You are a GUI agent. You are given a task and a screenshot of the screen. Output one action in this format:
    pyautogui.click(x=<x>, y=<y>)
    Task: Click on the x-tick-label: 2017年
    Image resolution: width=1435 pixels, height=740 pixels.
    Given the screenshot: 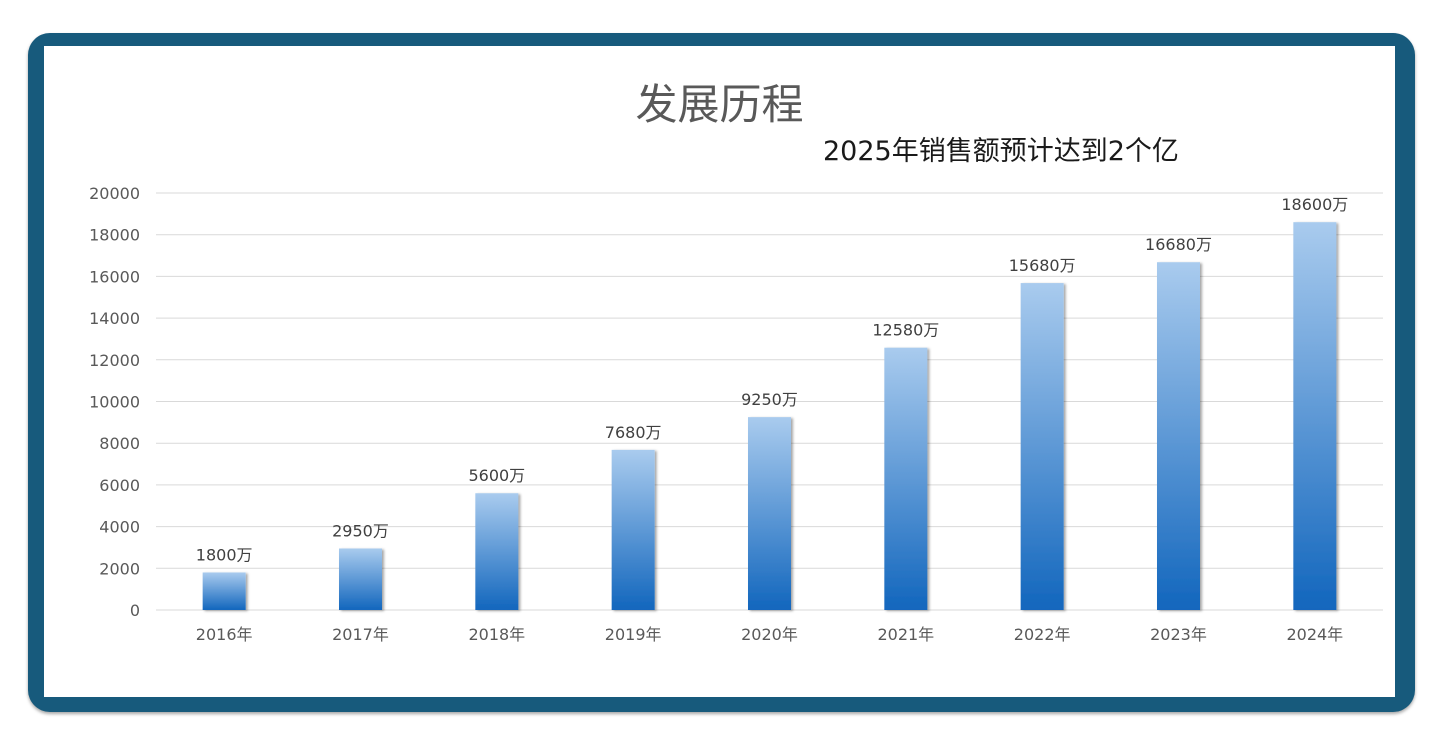 What is the action you would take?
    pyautogui.click(x=360, y=634)
    